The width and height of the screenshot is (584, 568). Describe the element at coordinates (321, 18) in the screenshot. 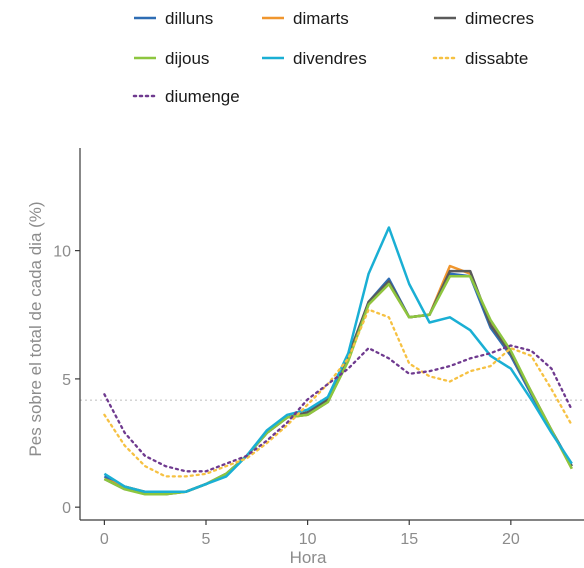

I see `legend-label-dimarts: dimarts` at that location.